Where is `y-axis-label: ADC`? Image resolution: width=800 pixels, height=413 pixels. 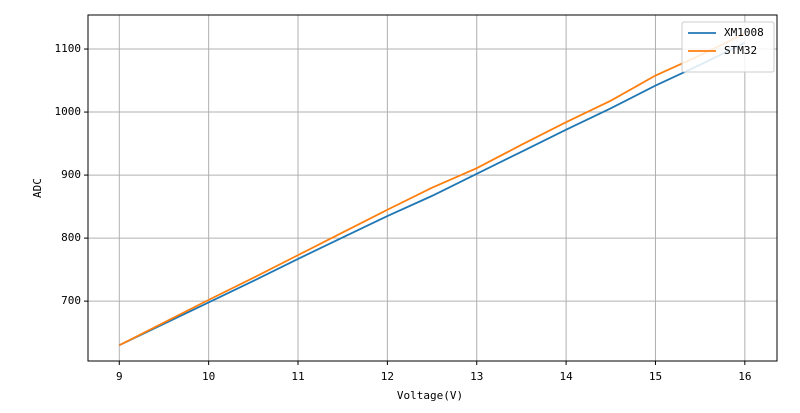 y-axis-label: ADC is located at coordinates (37, 188).